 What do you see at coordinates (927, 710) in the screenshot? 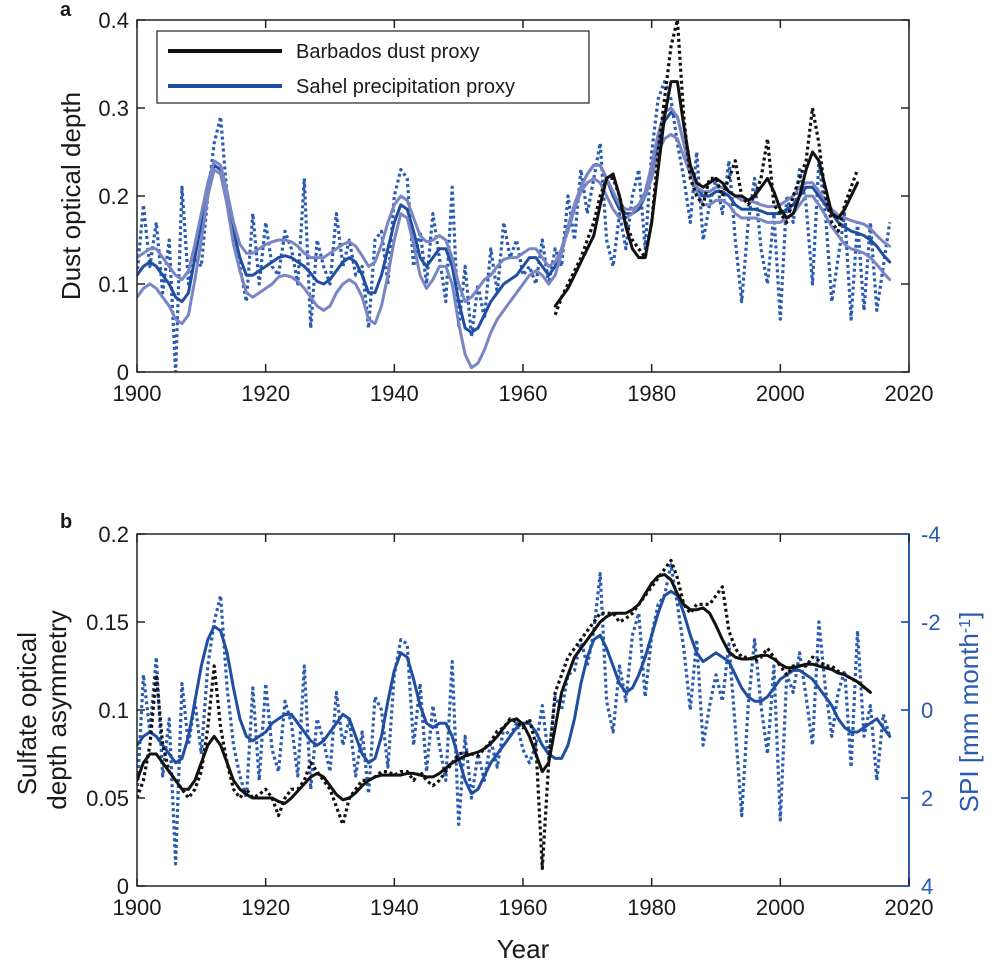
I see `panel-b-y2-tick-label: 0` at bounding box center [927, 710].